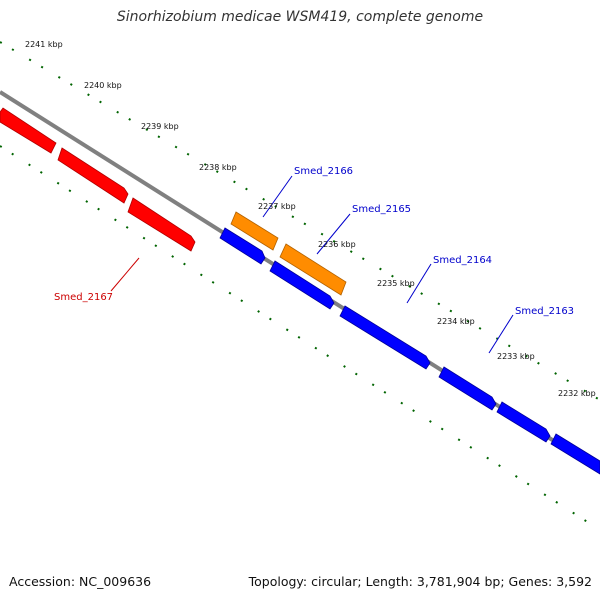  Describe the element at coordinates (160, 126) in the screenshot. I see `kbp-label: 2239 kbp` at that location.